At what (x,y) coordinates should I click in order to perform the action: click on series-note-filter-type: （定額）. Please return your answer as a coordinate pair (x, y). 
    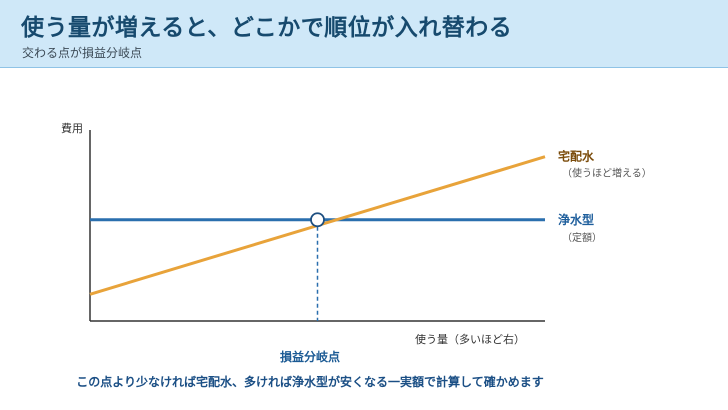
    Looking at the image, I should click on (582, 237).